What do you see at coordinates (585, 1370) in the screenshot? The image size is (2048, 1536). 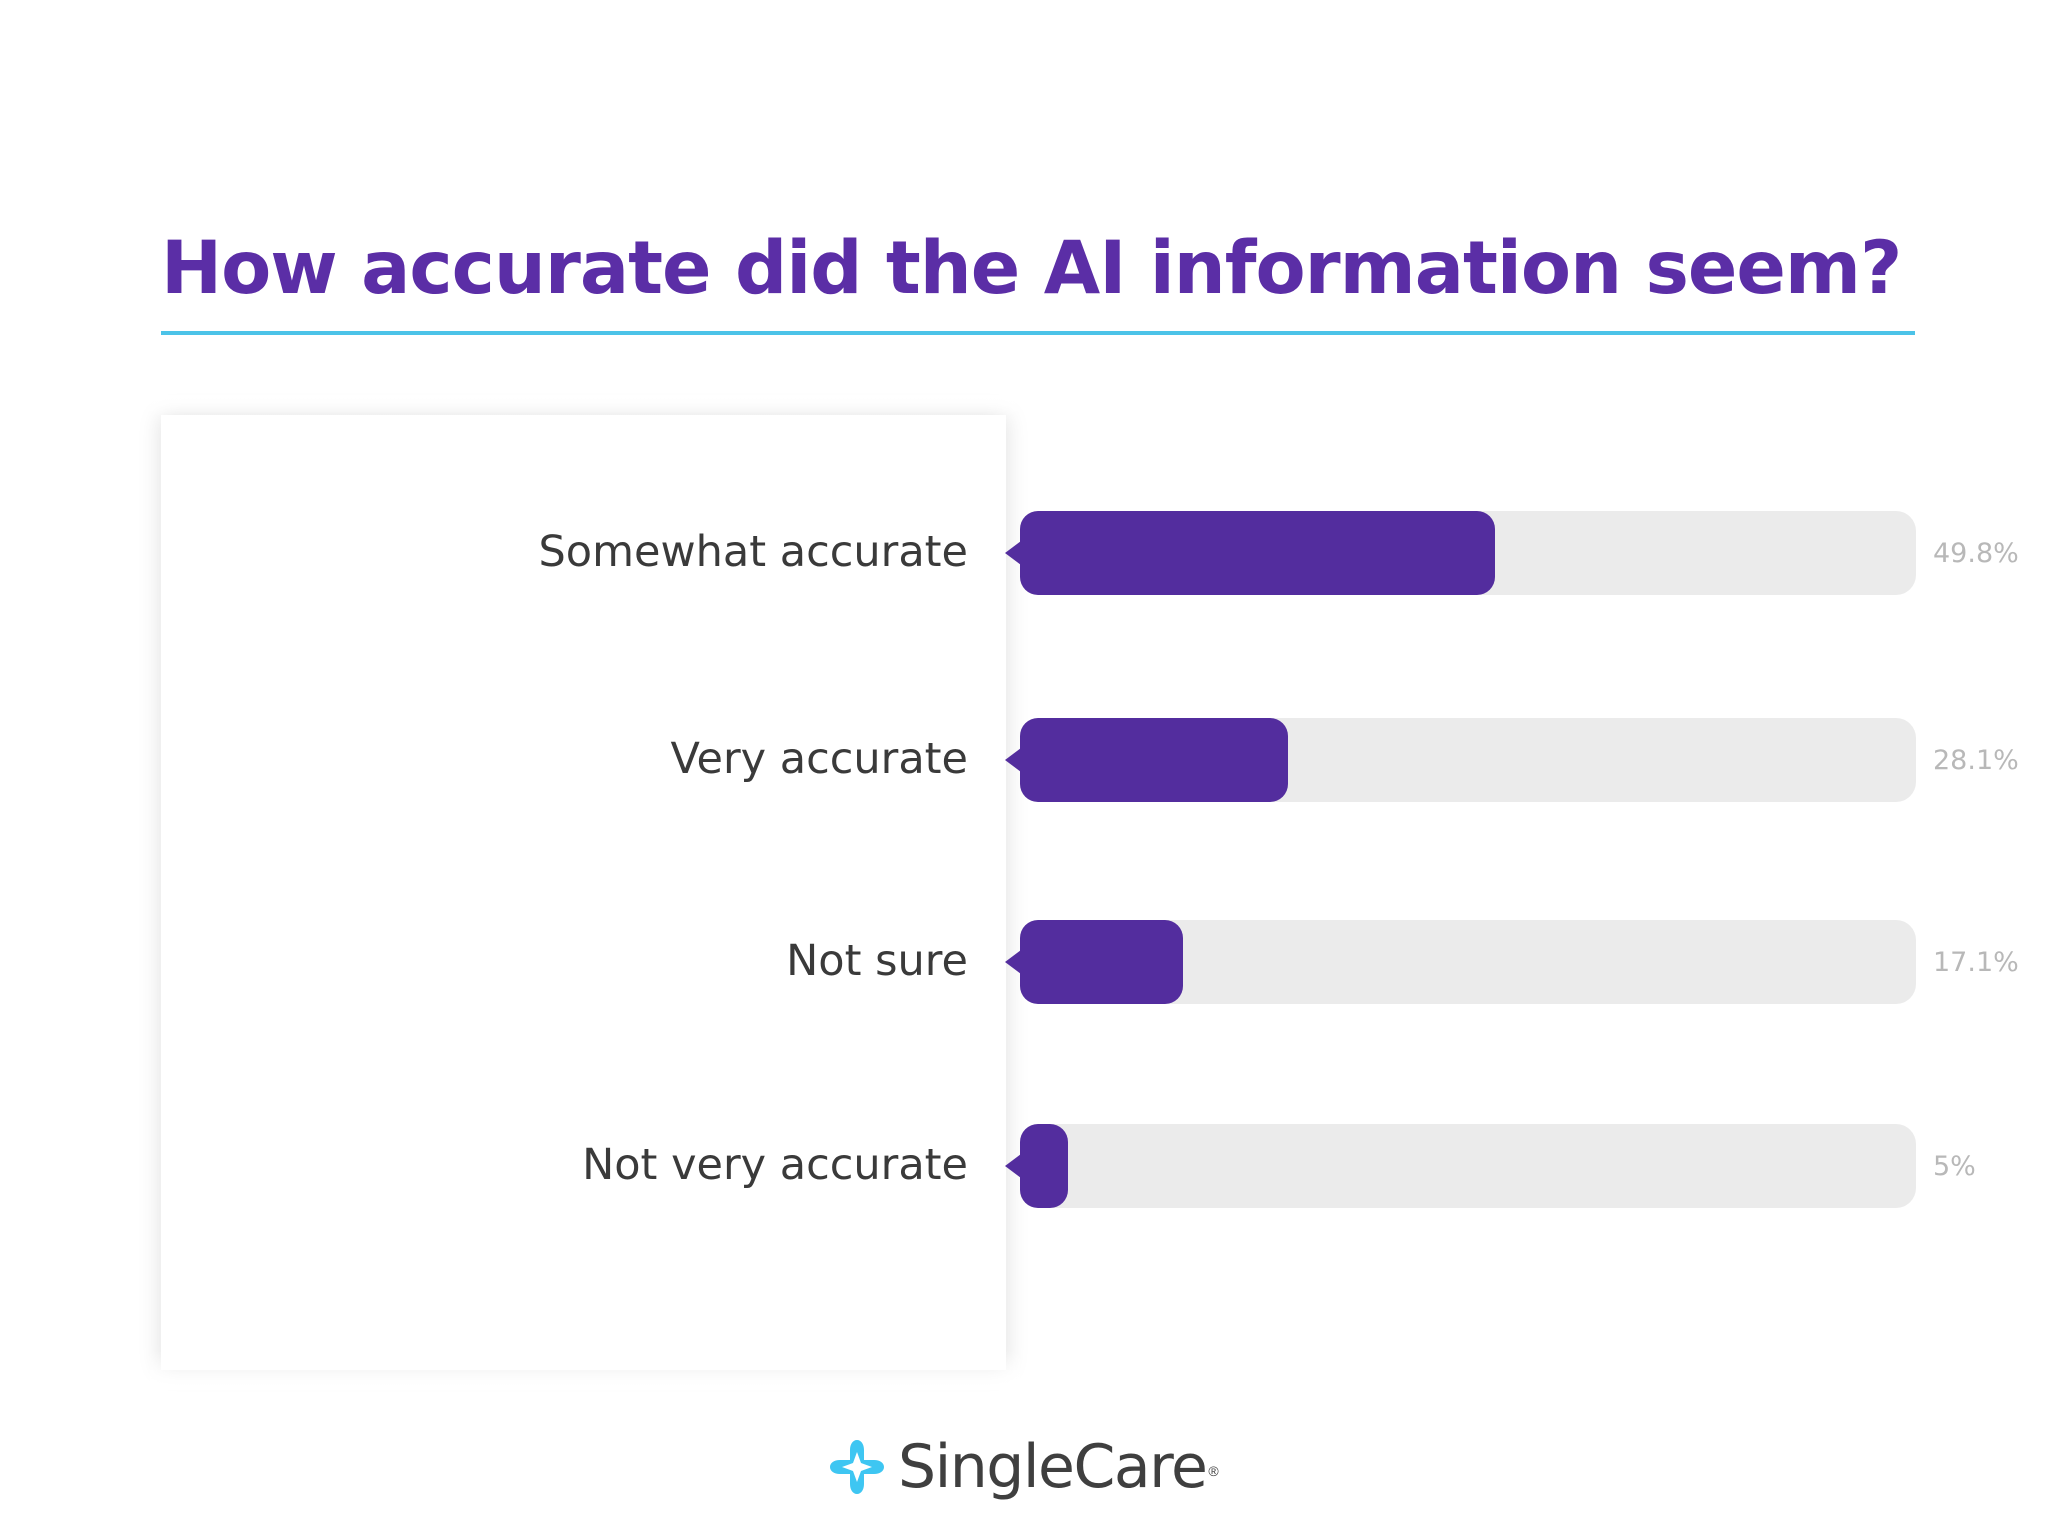 I see `panel-fade-bottom` at bounding box center [585, 1370].